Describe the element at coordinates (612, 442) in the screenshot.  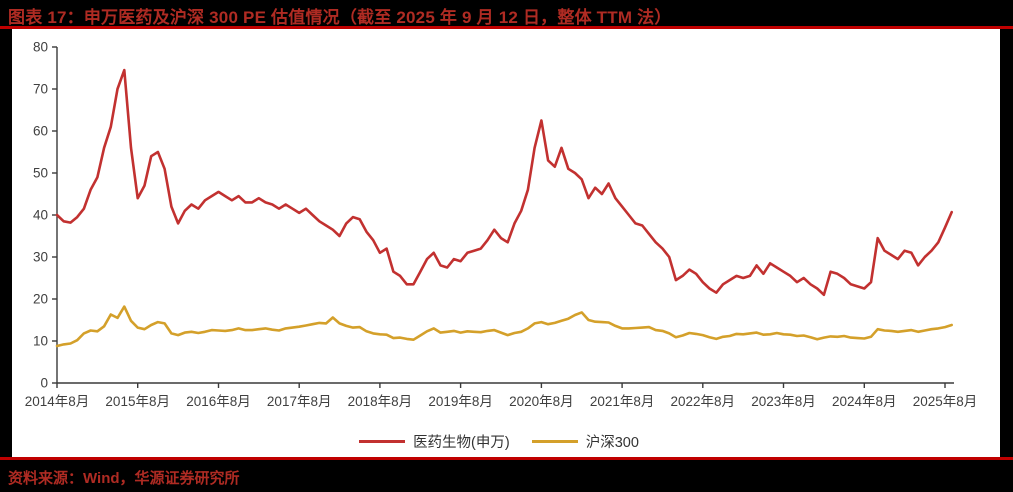
I see `csi300-series-label: 沪深300` at that location.